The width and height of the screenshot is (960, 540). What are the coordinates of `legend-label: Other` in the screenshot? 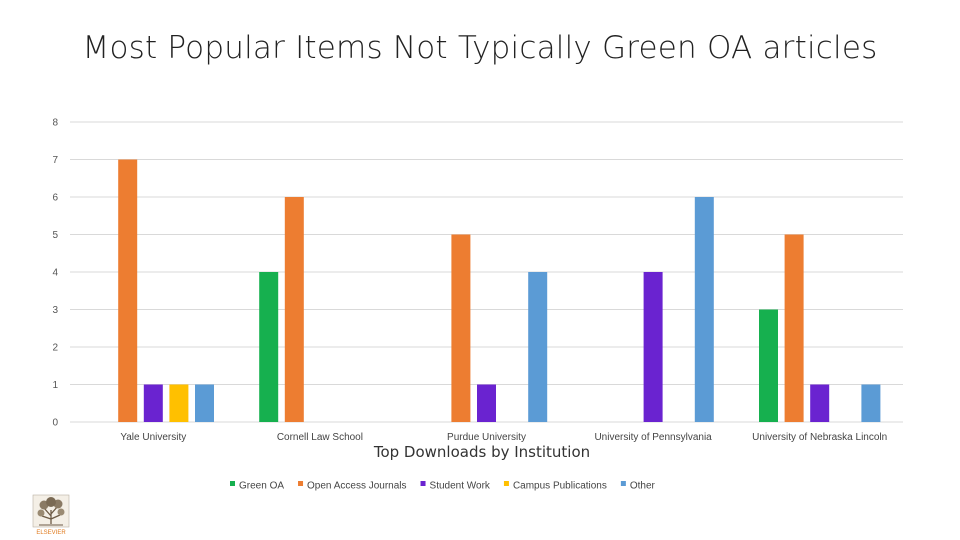 It's located at (643, 486).